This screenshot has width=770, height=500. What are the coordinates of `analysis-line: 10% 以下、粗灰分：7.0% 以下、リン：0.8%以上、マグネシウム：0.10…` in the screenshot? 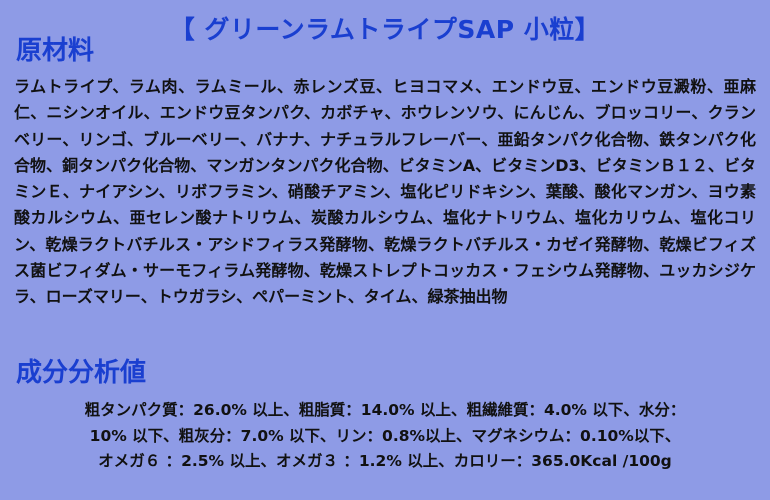 It's located at (385, 435).